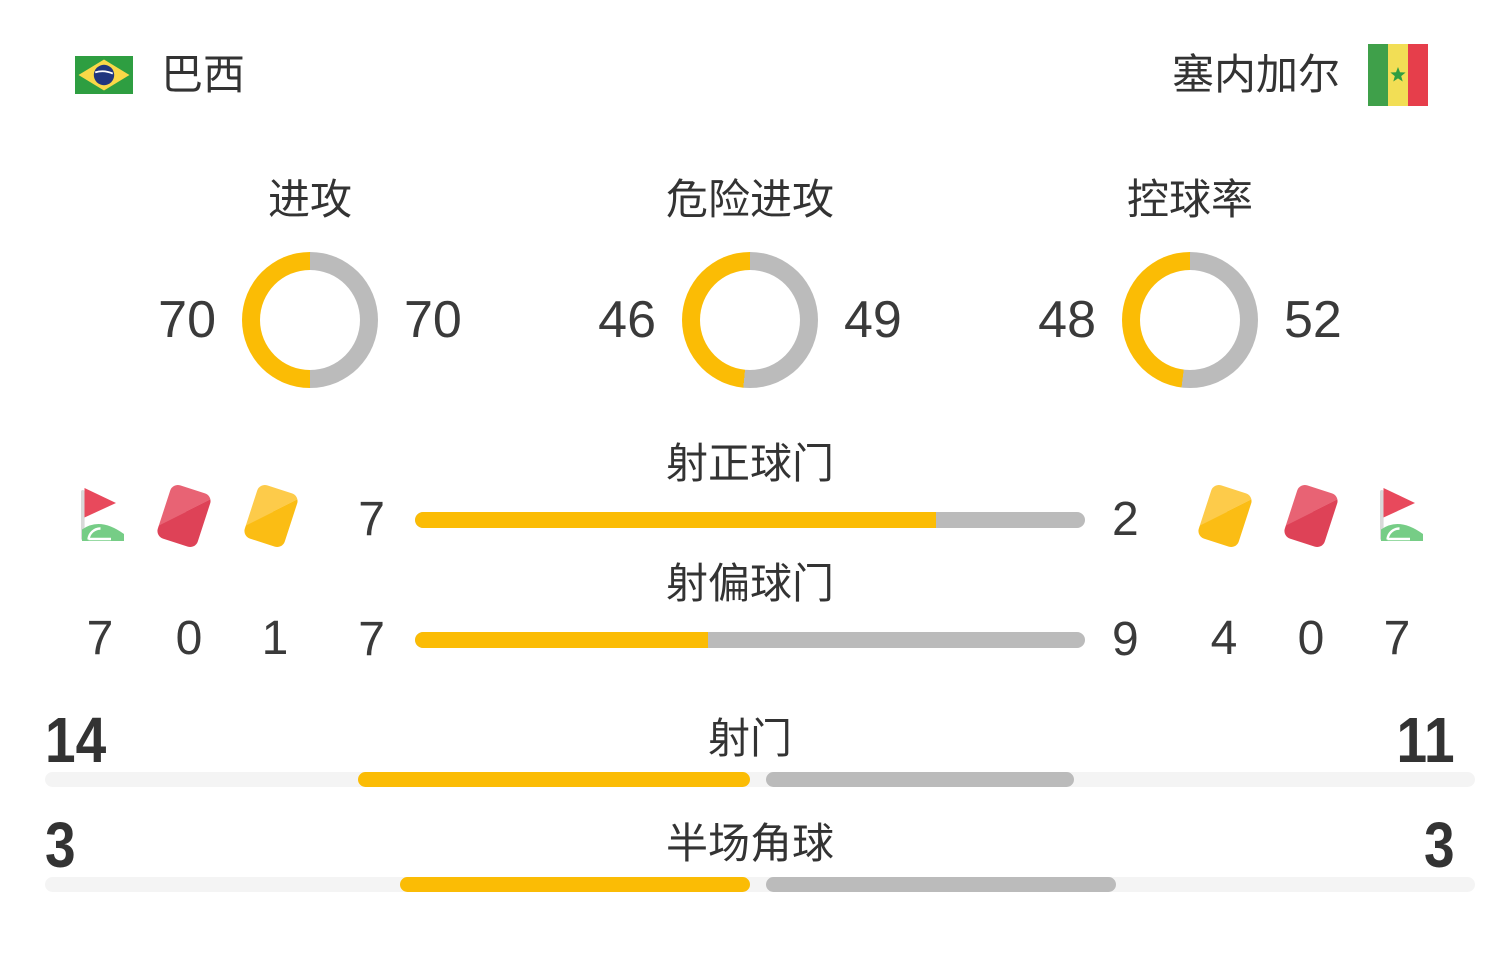  Describe the element at coordinates (873, 320) in the screenshot. I see `away-value: 49` at that location.